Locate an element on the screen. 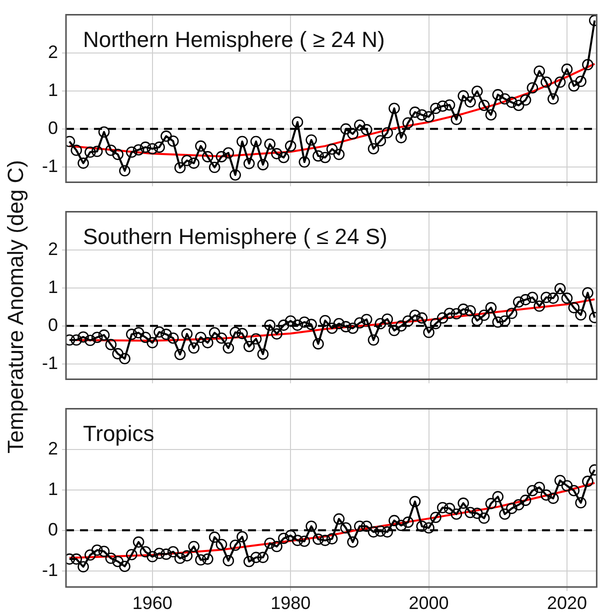 The image size is (603, 613). text: Tropics is located at coordinates (118, 433).